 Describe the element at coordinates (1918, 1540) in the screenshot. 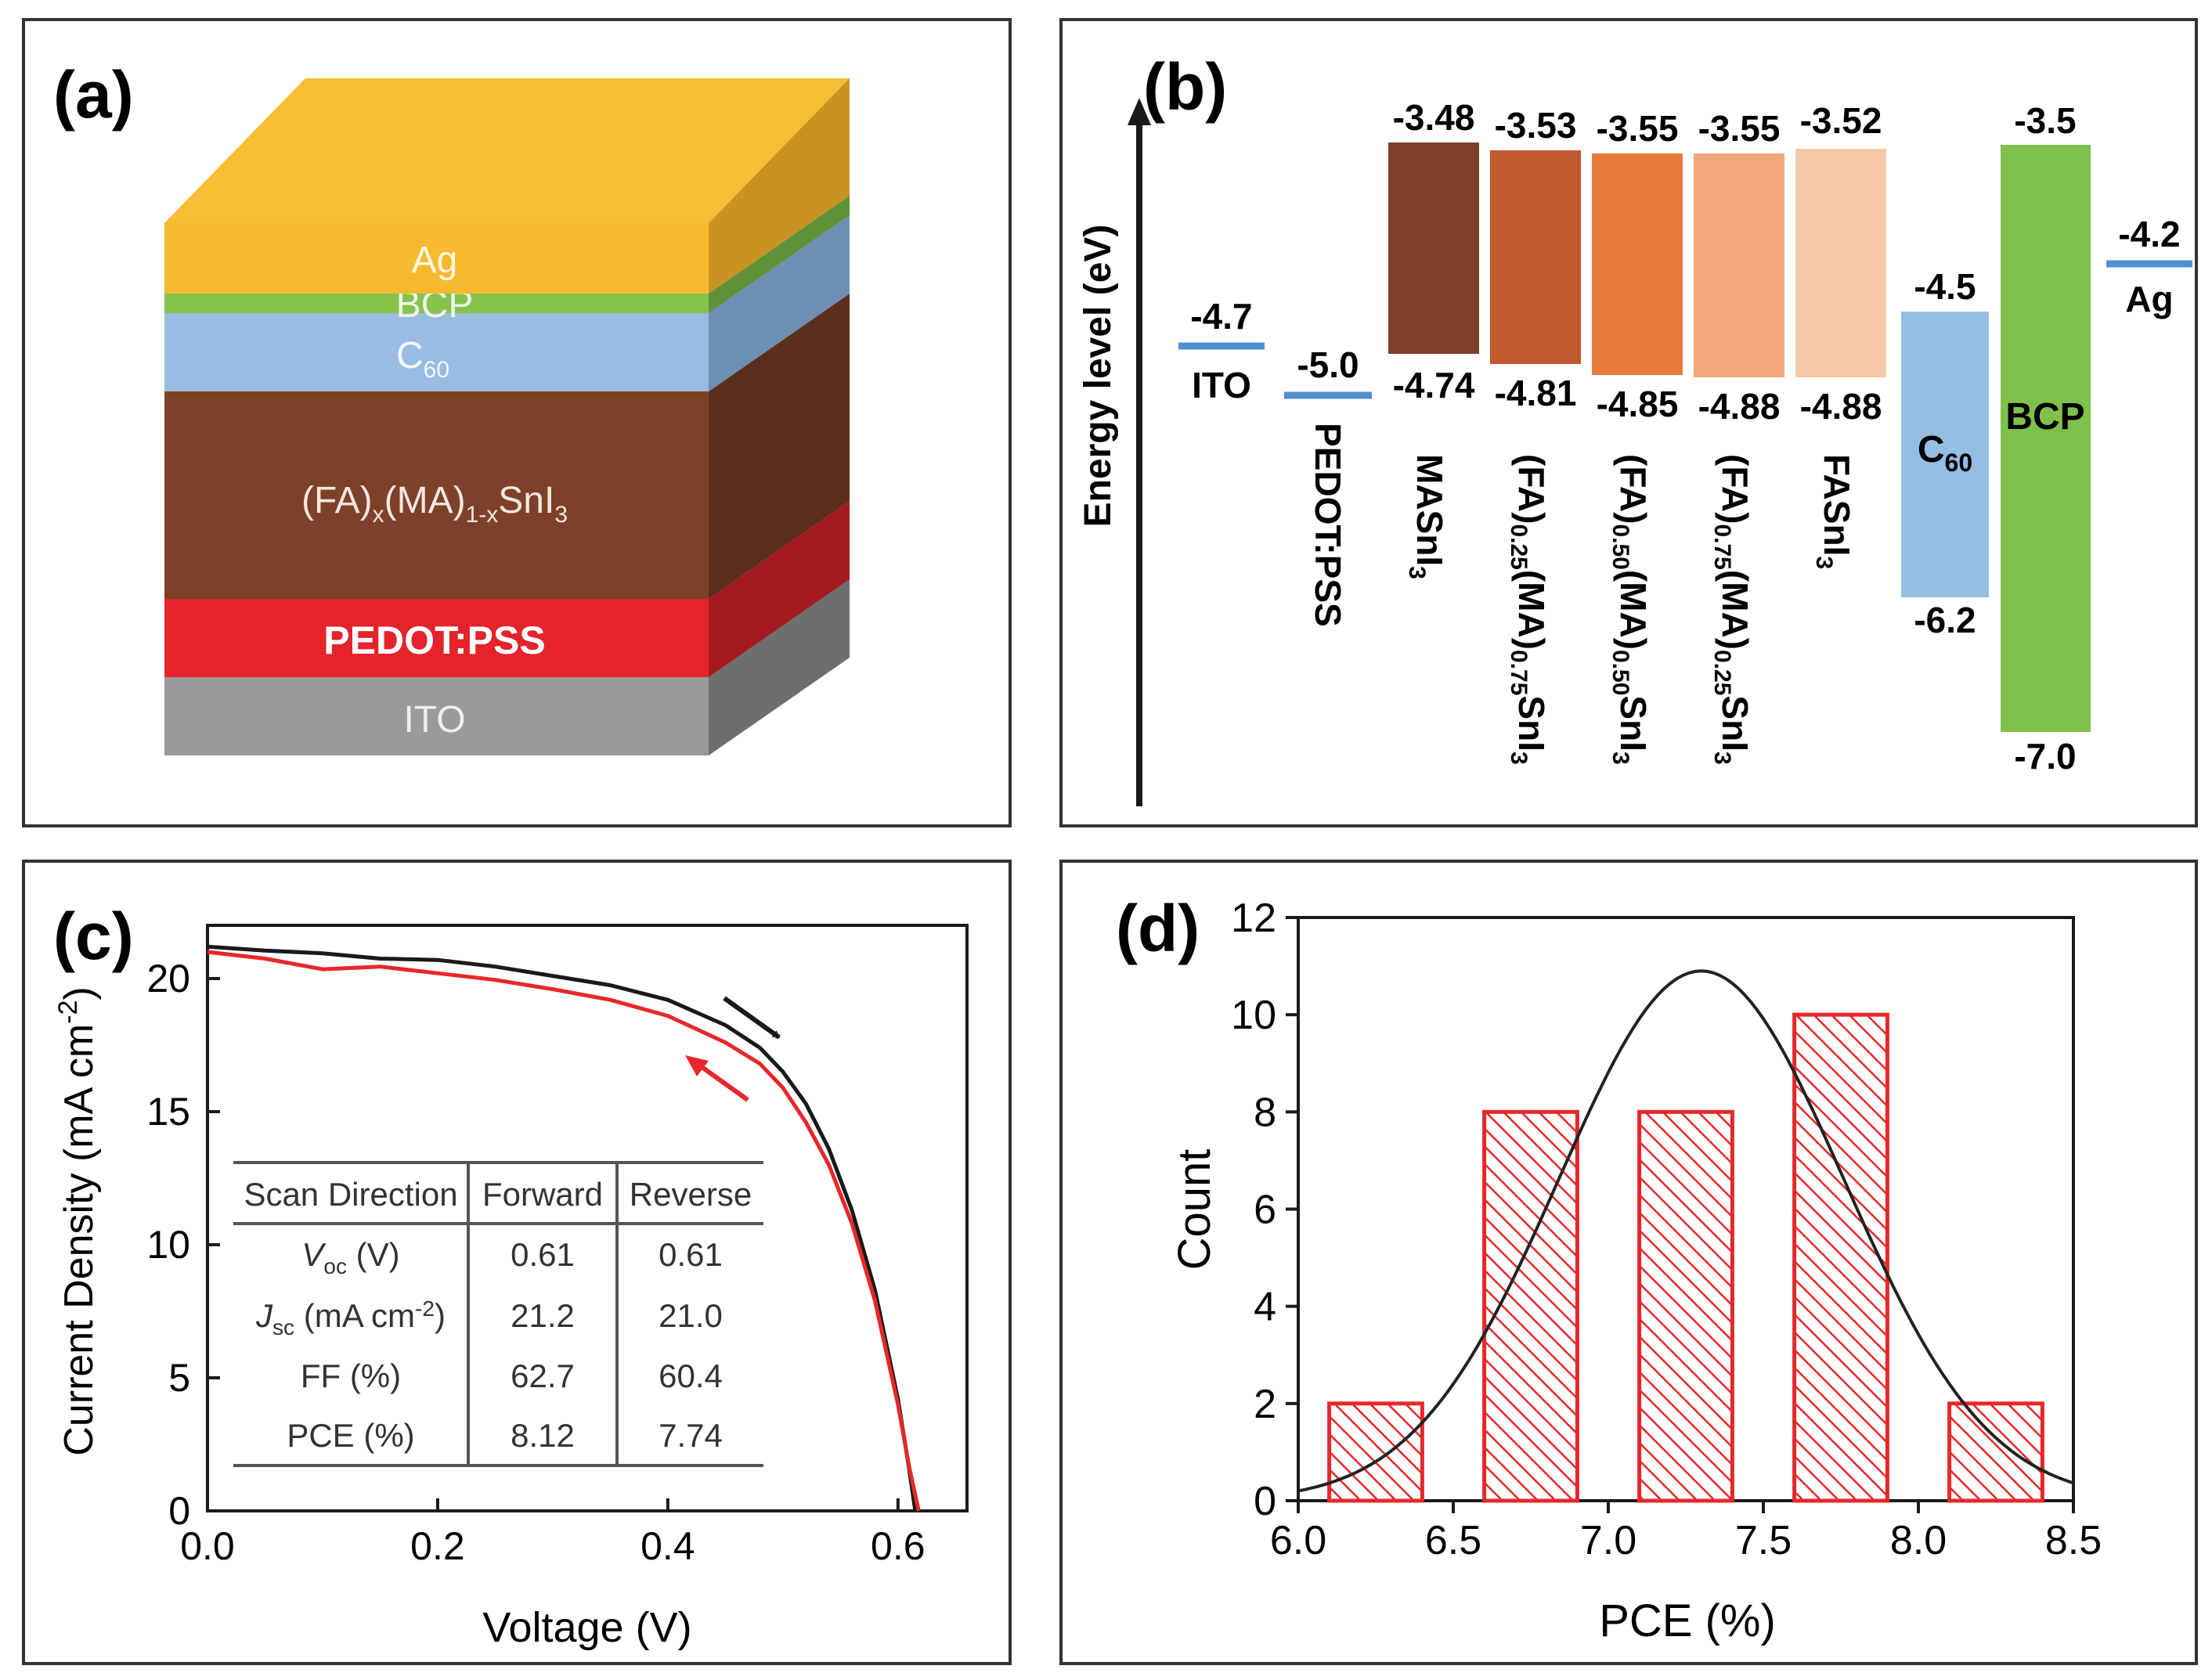

I see `hist-xtick-label: 8.0` at that location.